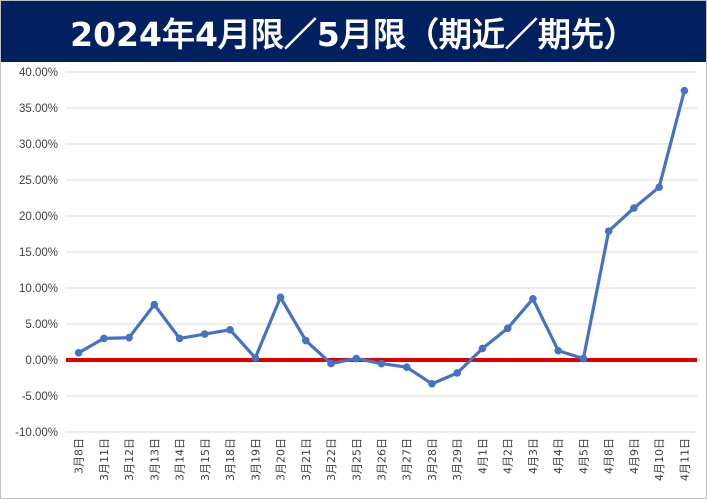 The image size is (707, 499). Describe the element at coordinates (407, 459) in the screenshot. I see `x-tick-label: 3月27日` at that location.